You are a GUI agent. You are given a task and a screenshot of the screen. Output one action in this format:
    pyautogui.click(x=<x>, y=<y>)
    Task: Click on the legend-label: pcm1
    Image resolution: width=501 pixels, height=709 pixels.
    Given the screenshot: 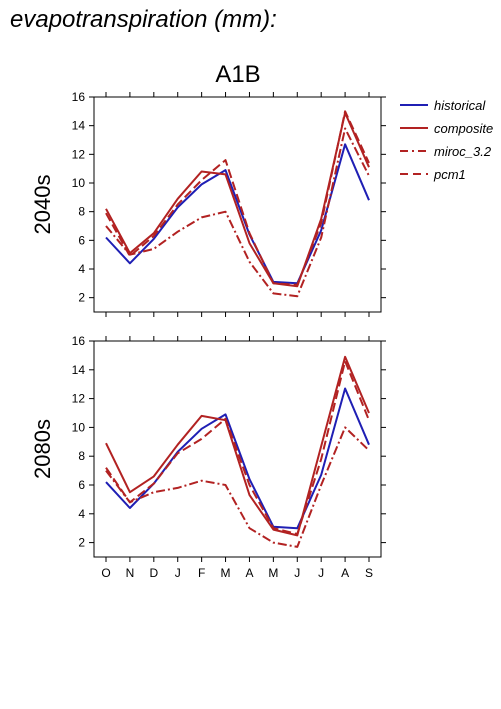 What is the action you would take?
    pyautogui.click(x=449, y=174)
    